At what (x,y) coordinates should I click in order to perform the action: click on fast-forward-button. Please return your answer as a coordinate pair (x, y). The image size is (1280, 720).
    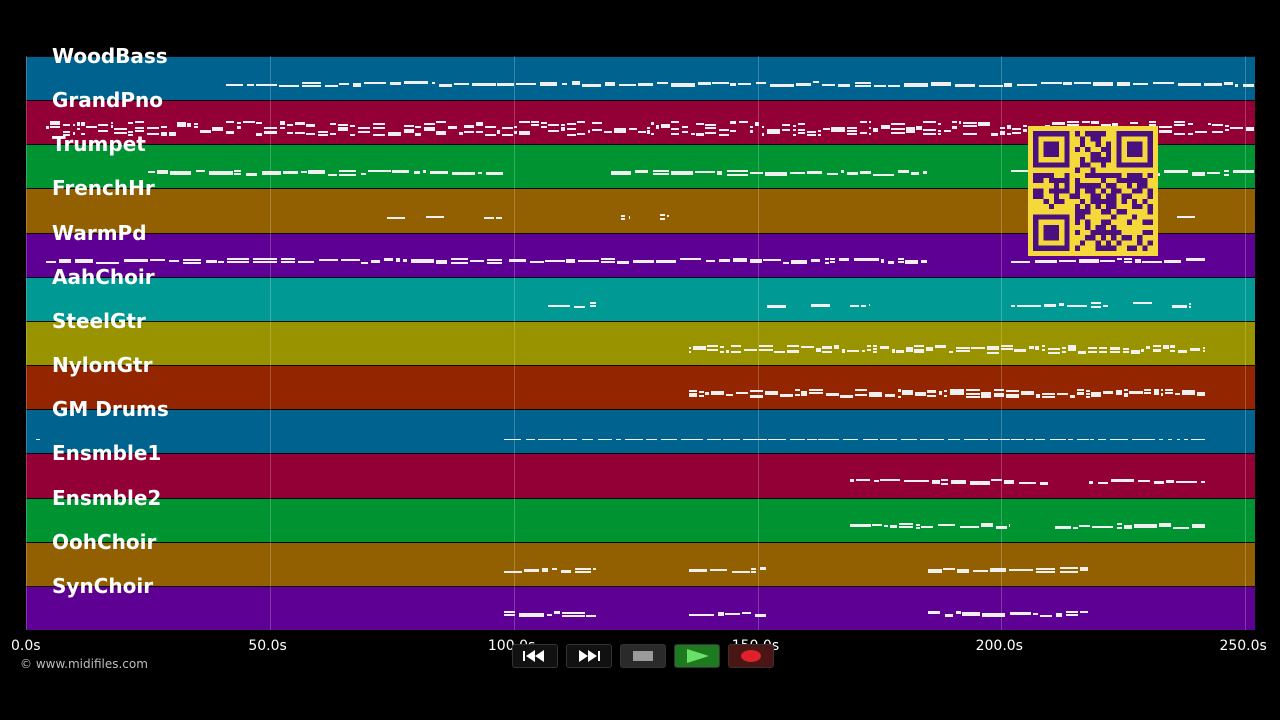
    Looking at the image, I should click on (589, 656).